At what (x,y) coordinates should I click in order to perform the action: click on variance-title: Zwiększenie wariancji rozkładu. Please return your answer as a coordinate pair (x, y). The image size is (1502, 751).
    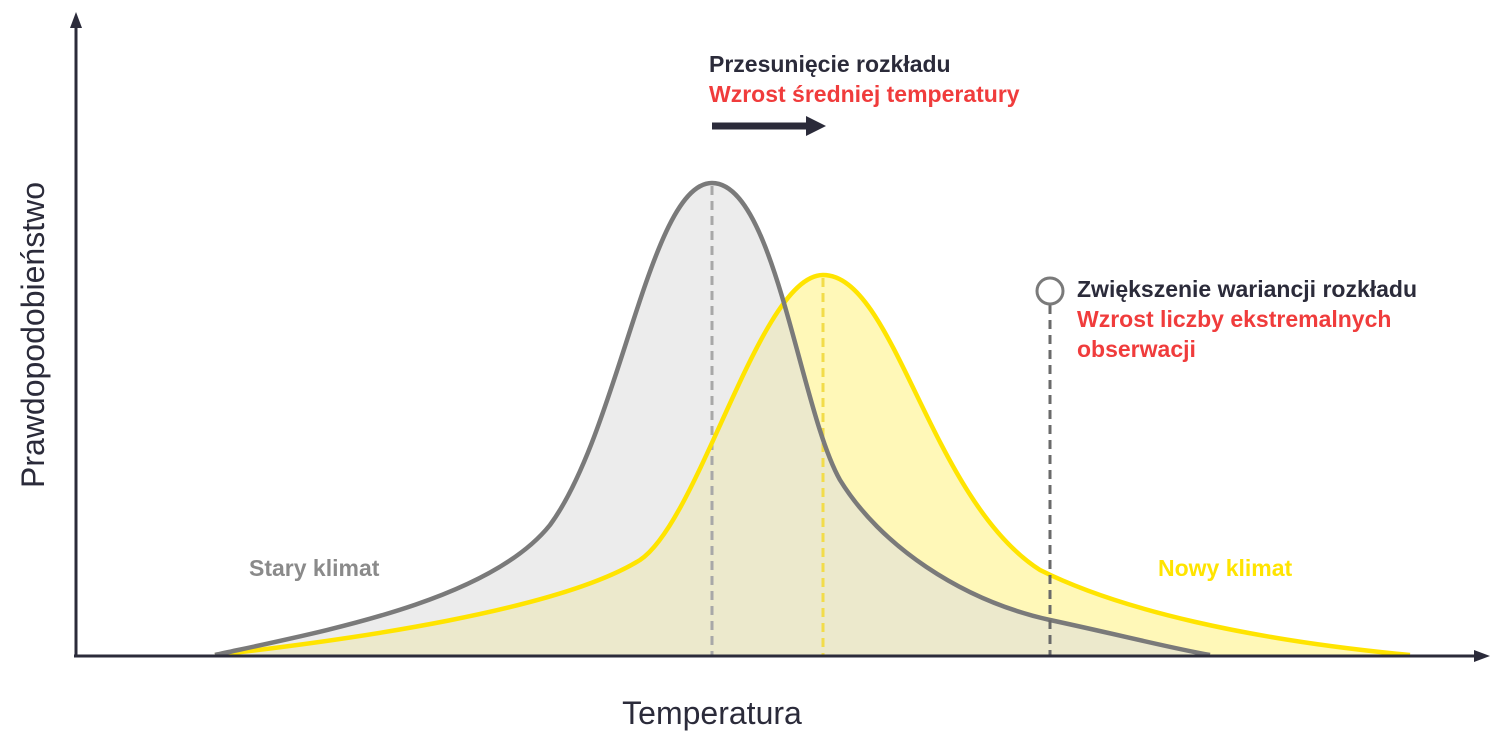
    Looking at the image, I should click on (1247, 289).